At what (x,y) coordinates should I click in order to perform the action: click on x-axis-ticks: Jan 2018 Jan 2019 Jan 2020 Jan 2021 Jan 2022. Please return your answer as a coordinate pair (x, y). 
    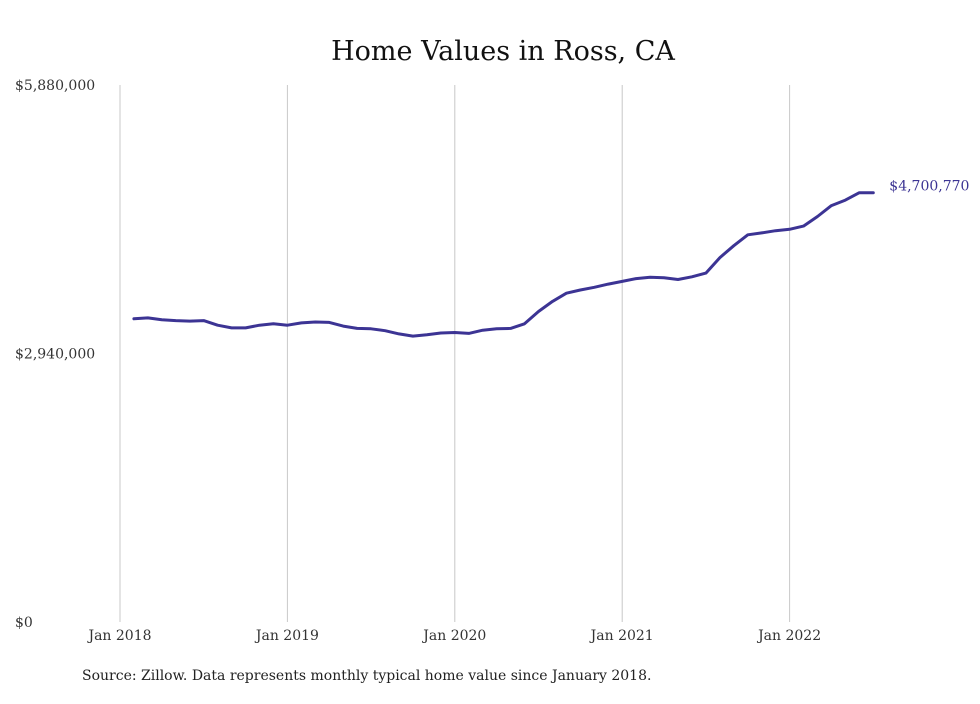
    Looking at the image, I should click on (453, 636).